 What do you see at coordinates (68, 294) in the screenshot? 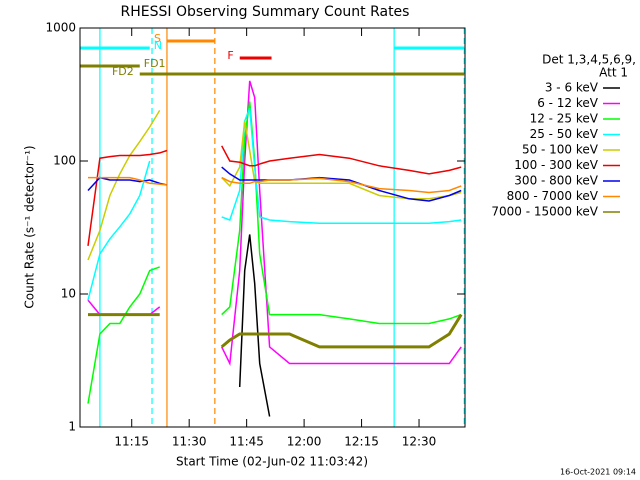
I see `y-tick-label: 10` at bounding box center [68, 294].